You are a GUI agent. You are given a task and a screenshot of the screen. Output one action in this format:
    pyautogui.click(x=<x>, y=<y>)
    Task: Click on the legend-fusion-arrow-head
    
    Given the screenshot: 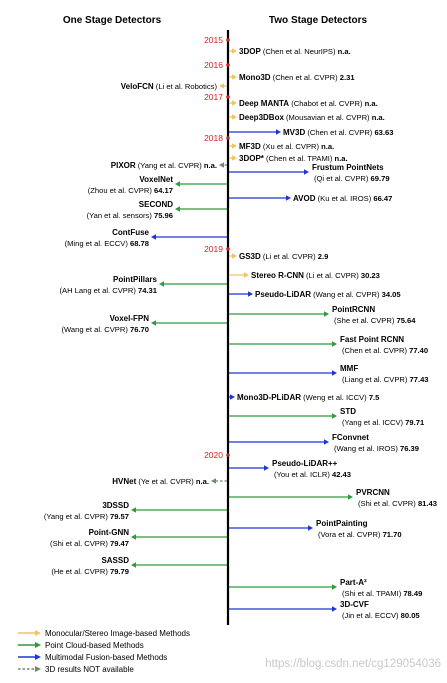 What is the action you would take?
    pyautogui.click(x=38, y=657)
    